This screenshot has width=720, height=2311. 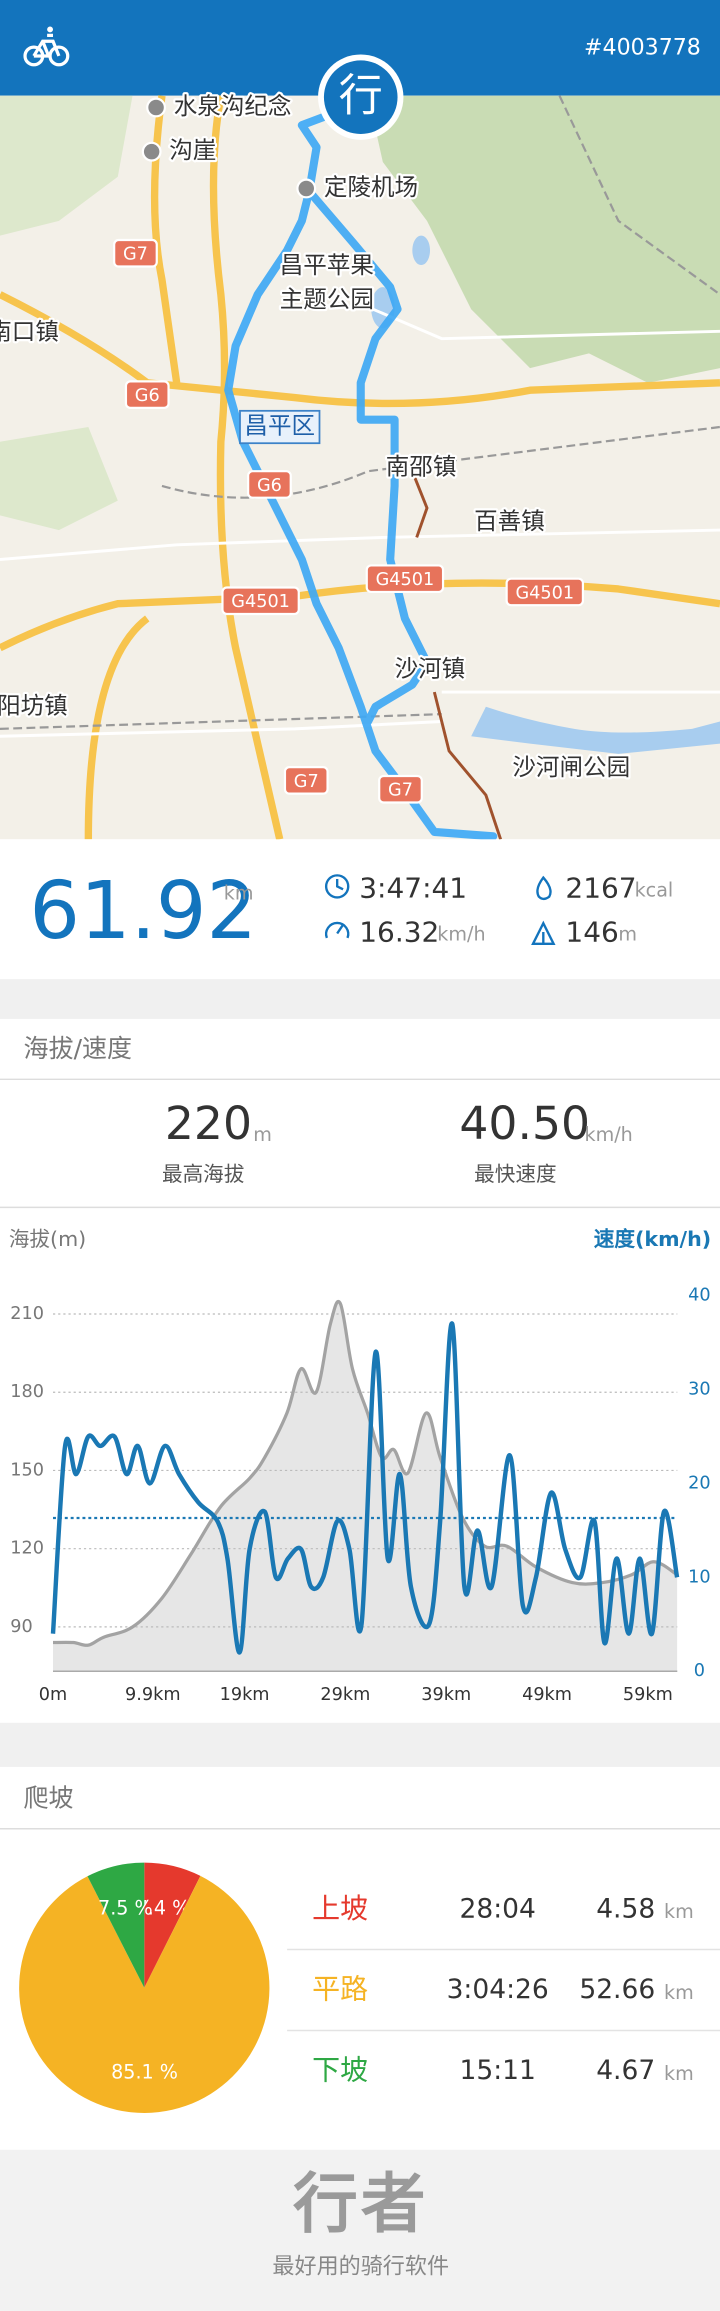 What do you see at coordinates (699, 1483) in the screenshot?
I see `y2-tick-label: 20` at bounding box center [699, 1483].